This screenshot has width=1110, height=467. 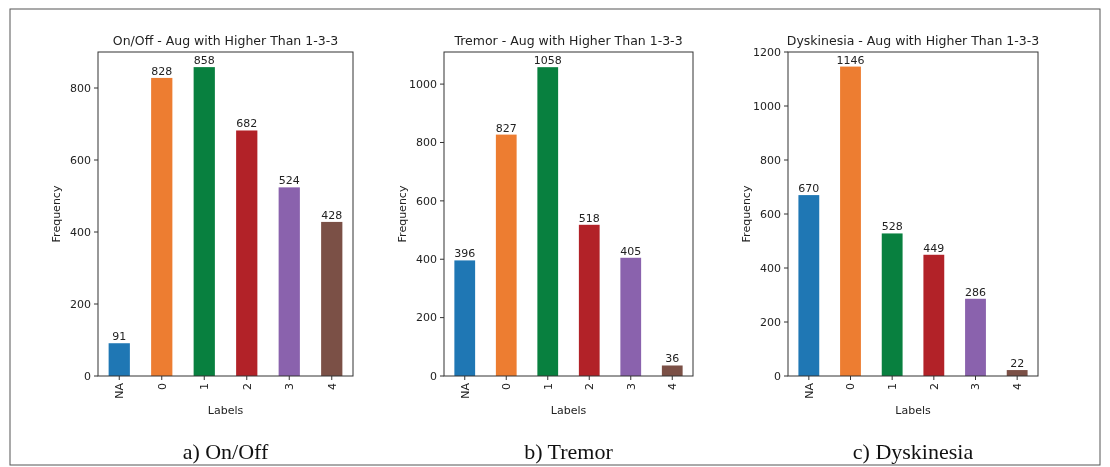 I want to click on text: b) Tremor, so click(x=569, y=451).